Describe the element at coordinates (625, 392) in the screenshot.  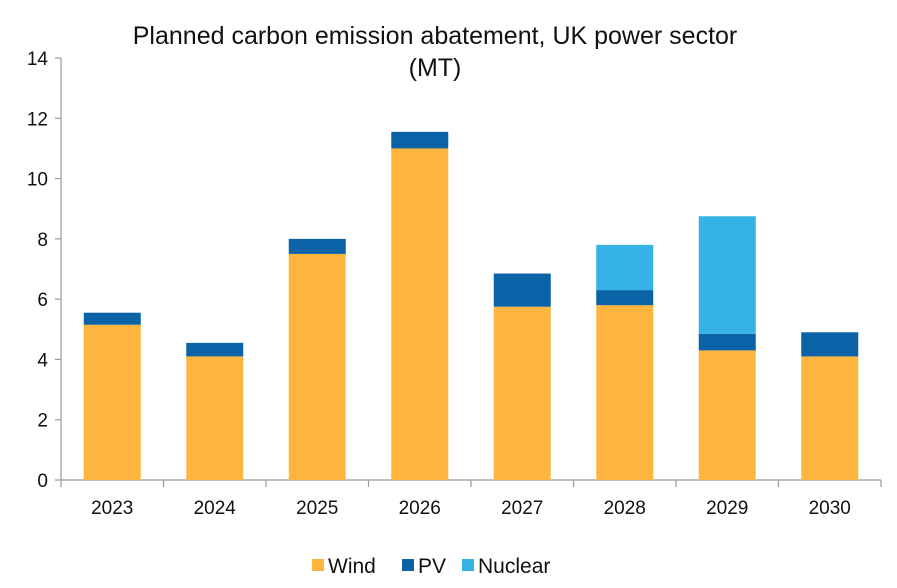
I see `bar-wind-2028` at that location.